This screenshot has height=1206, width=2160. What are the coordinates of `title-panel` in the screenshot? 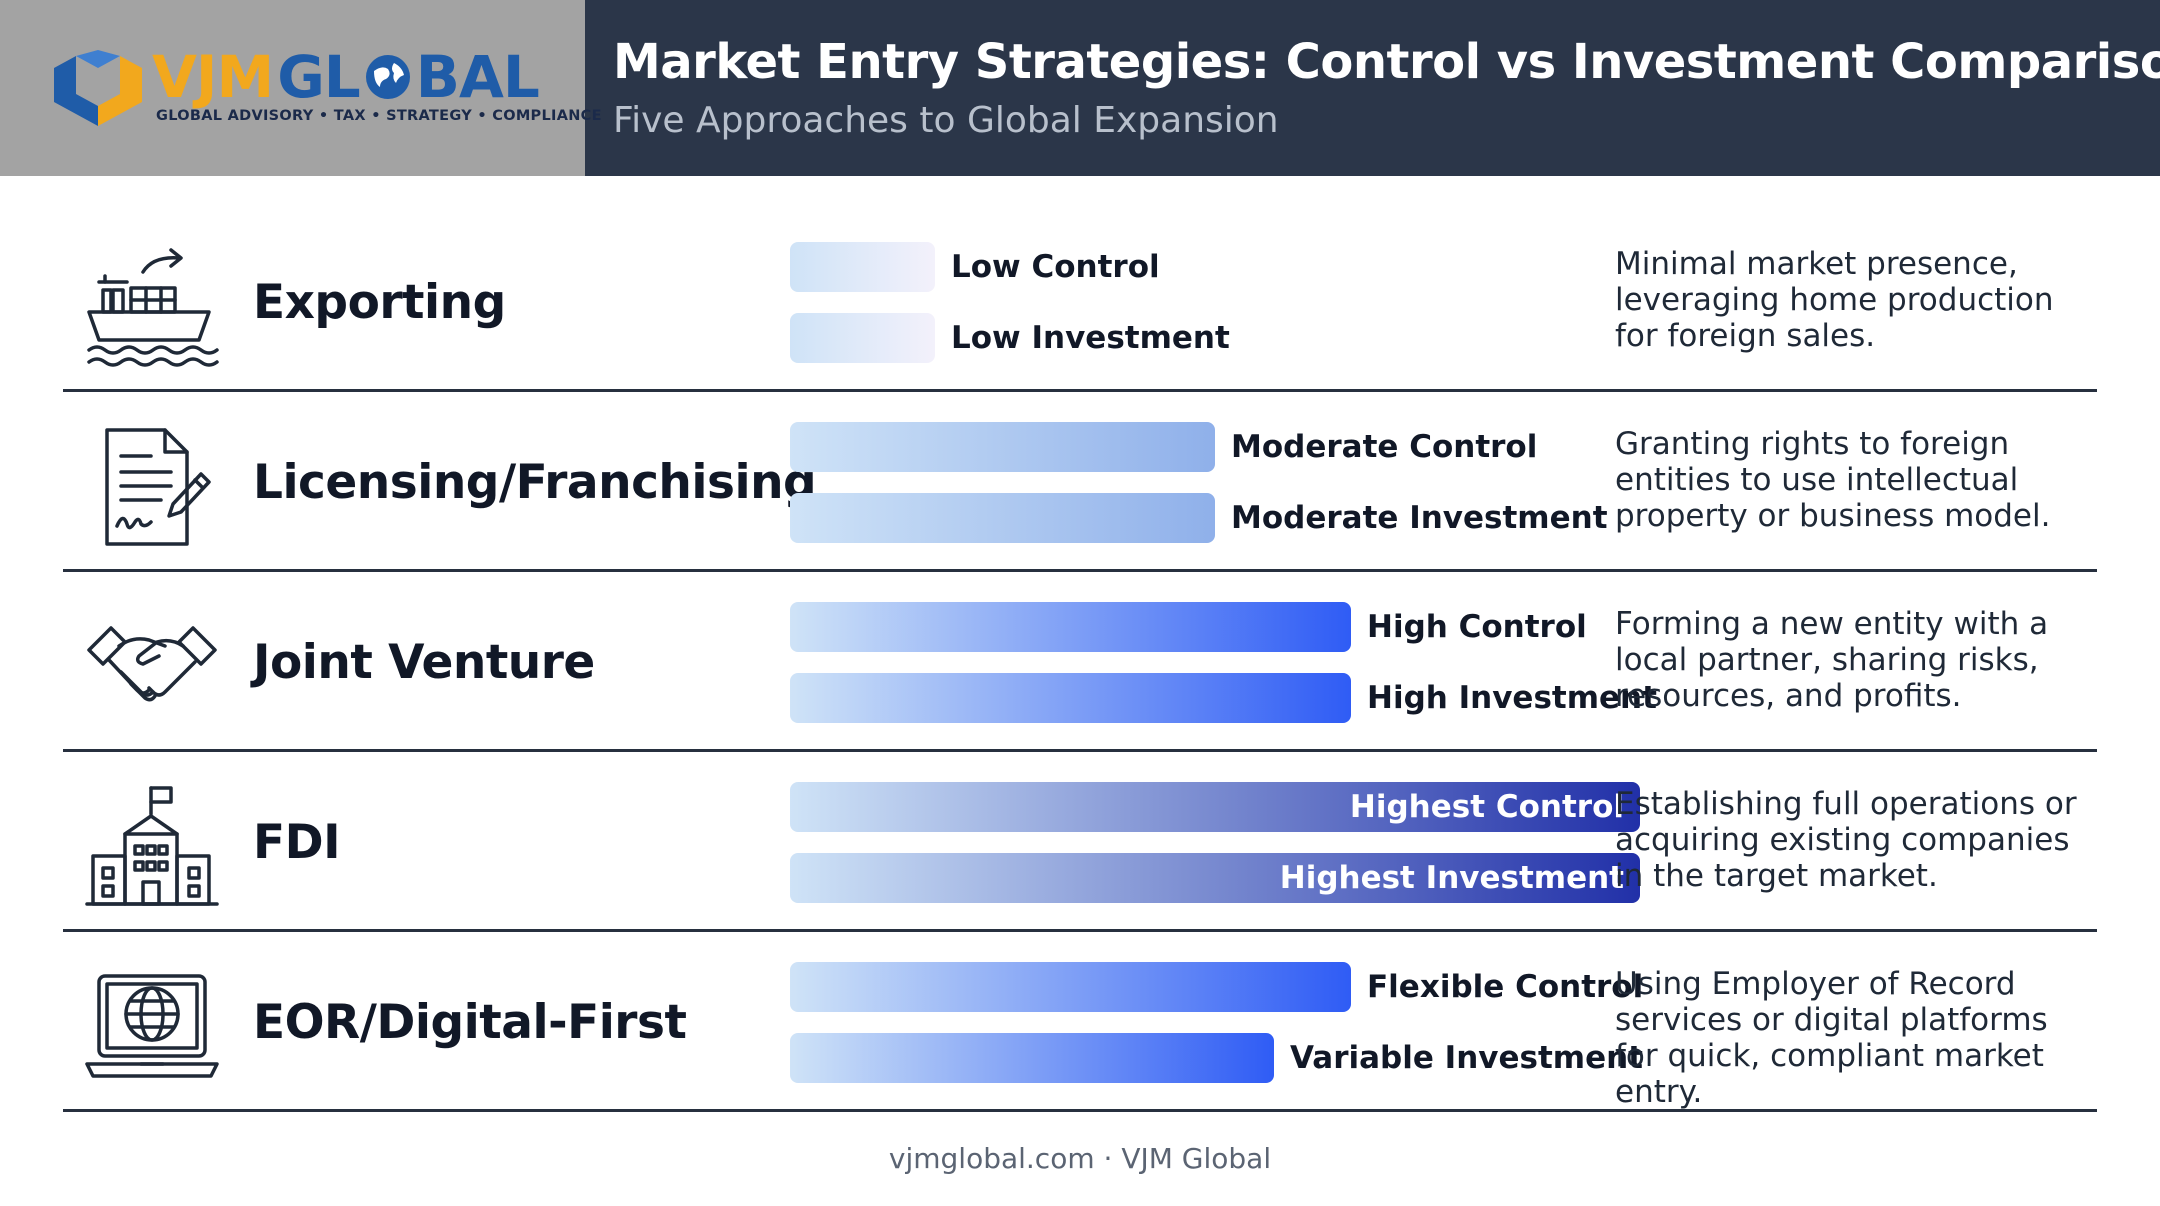 It's located at (1372, 88).